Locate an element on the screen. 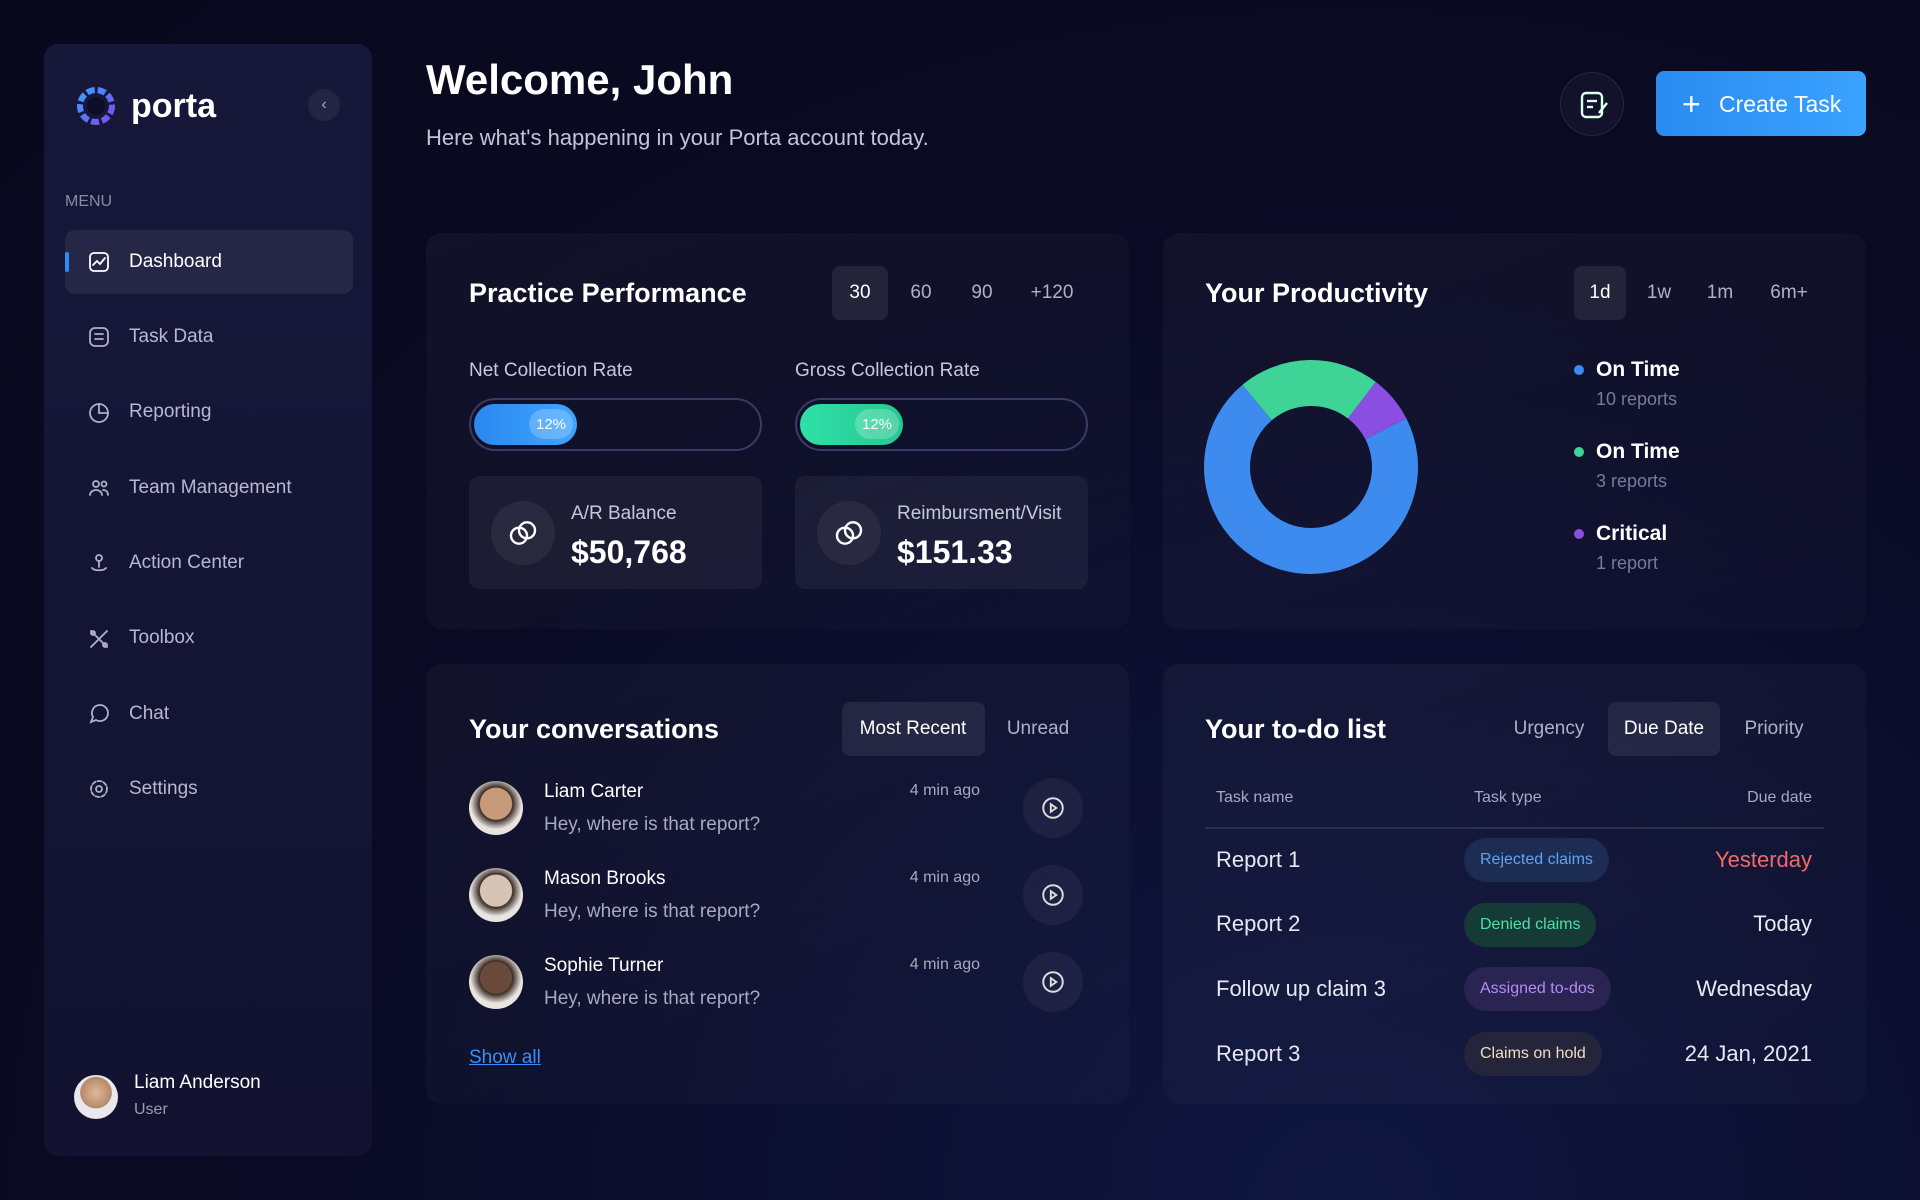 The height and width of the screenshot is (1200, 1920). create-task-button is located at coordinates (1761, 103).